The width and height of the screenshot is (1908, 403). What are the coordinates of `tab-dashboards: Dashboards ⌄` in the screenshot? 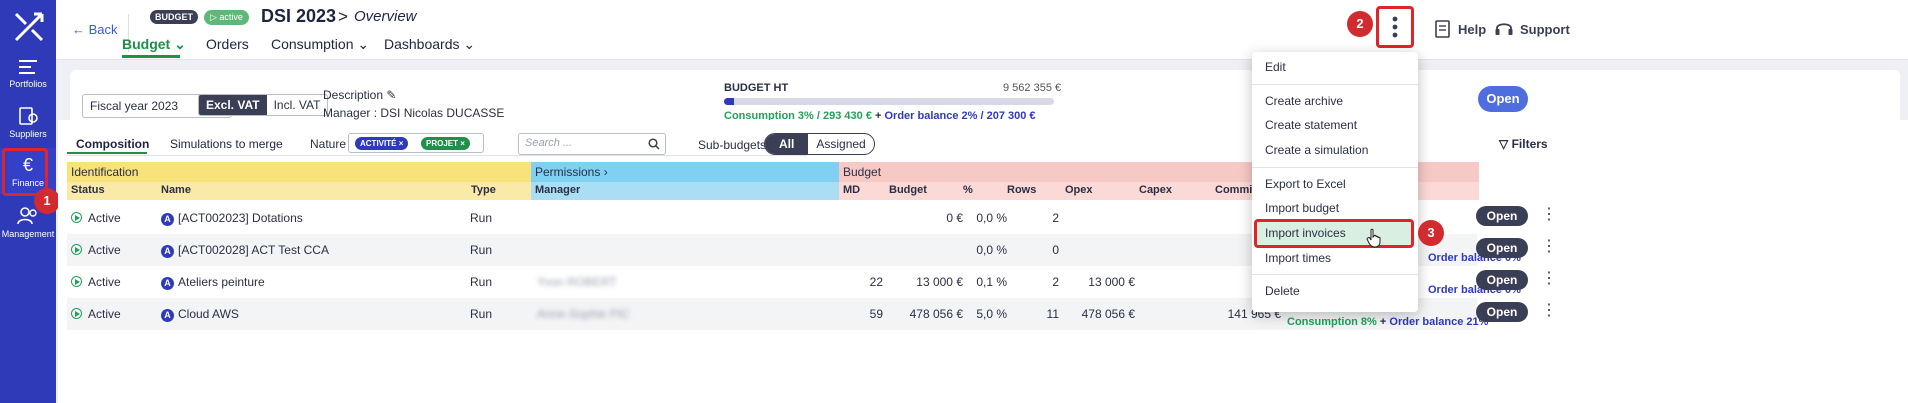 It's located at (429, 44).